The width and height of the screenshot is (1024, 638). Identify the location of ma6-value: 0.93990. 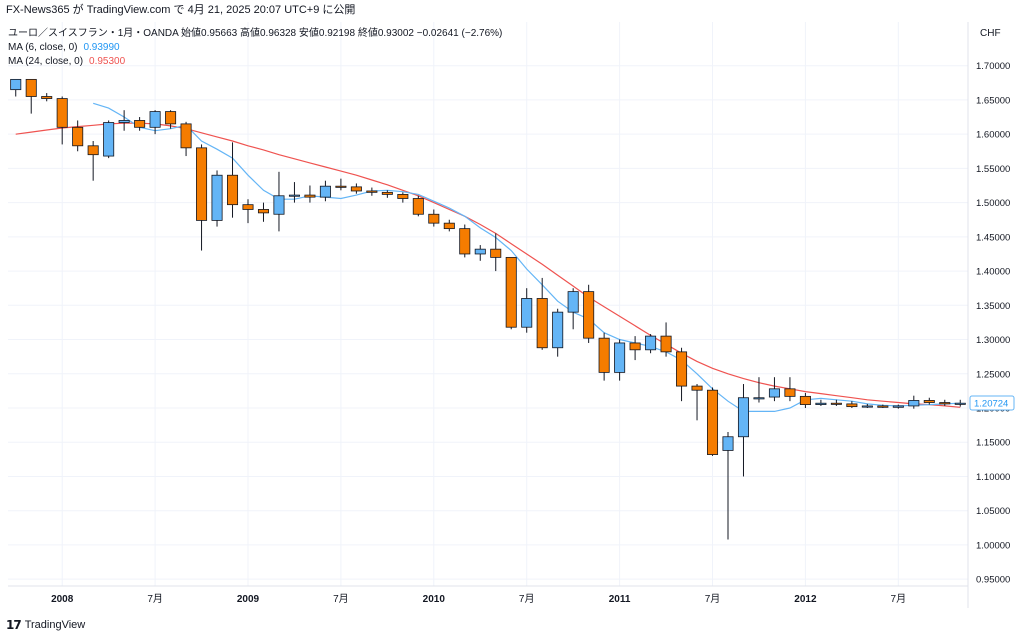
(101, 47).